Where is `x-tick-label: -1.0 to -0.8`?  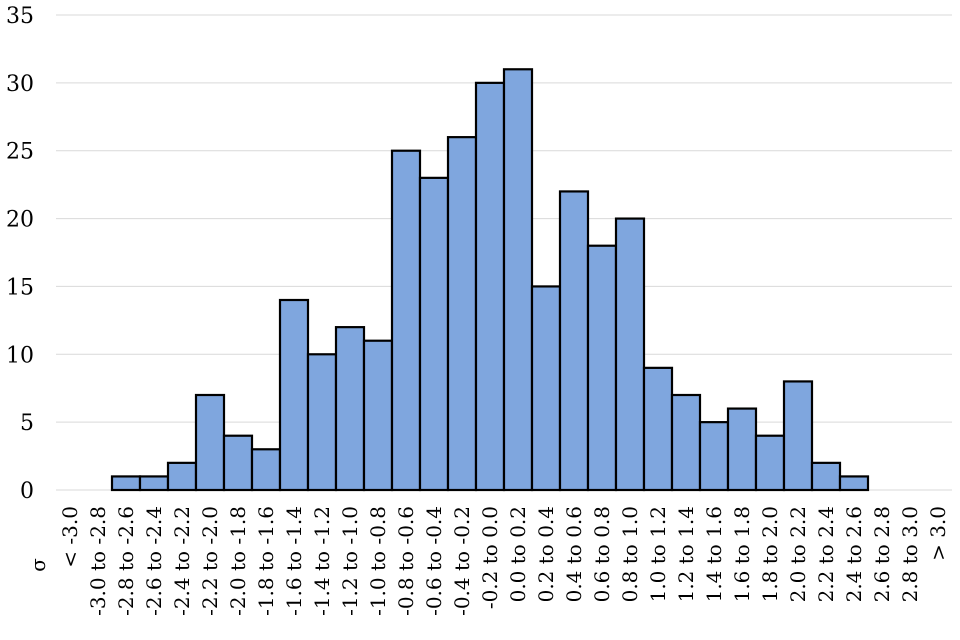 x-tick-label: -1.0 to -0.8 is located at coordinates (378, 561).